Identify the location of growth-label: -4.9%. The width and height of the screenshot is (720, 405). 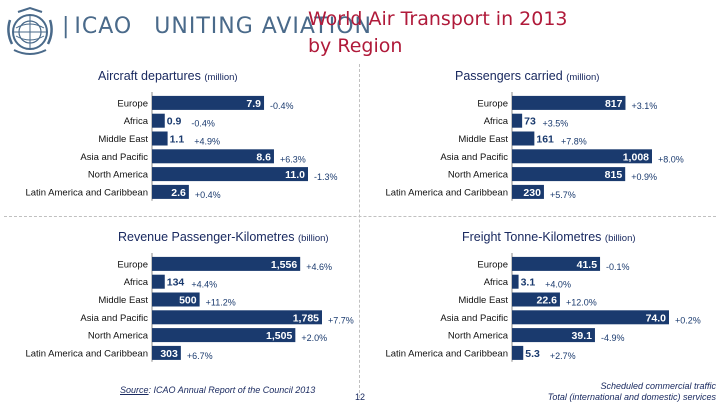
(613, 338).